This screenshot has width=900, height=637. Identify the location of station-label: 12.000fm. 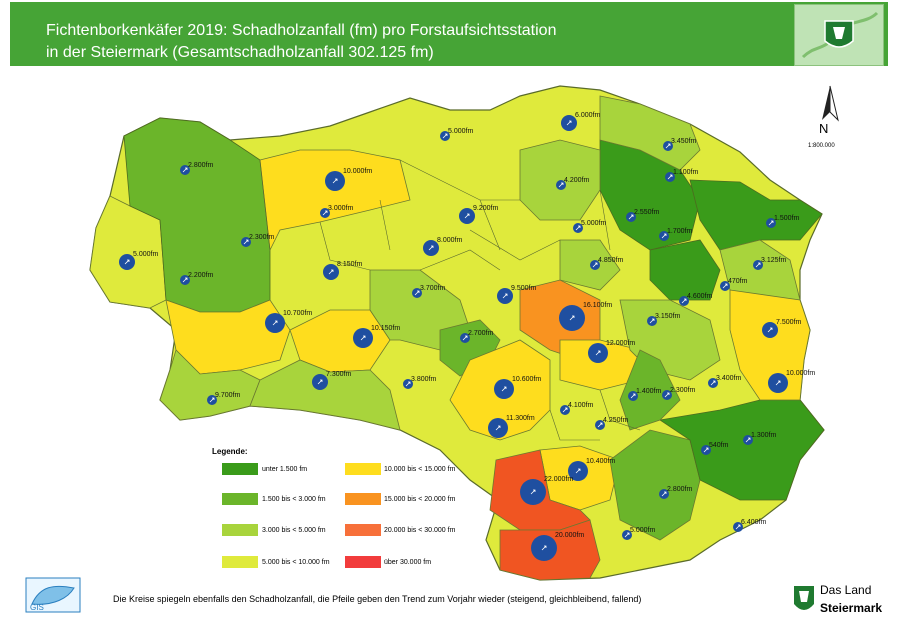
(620, 343).